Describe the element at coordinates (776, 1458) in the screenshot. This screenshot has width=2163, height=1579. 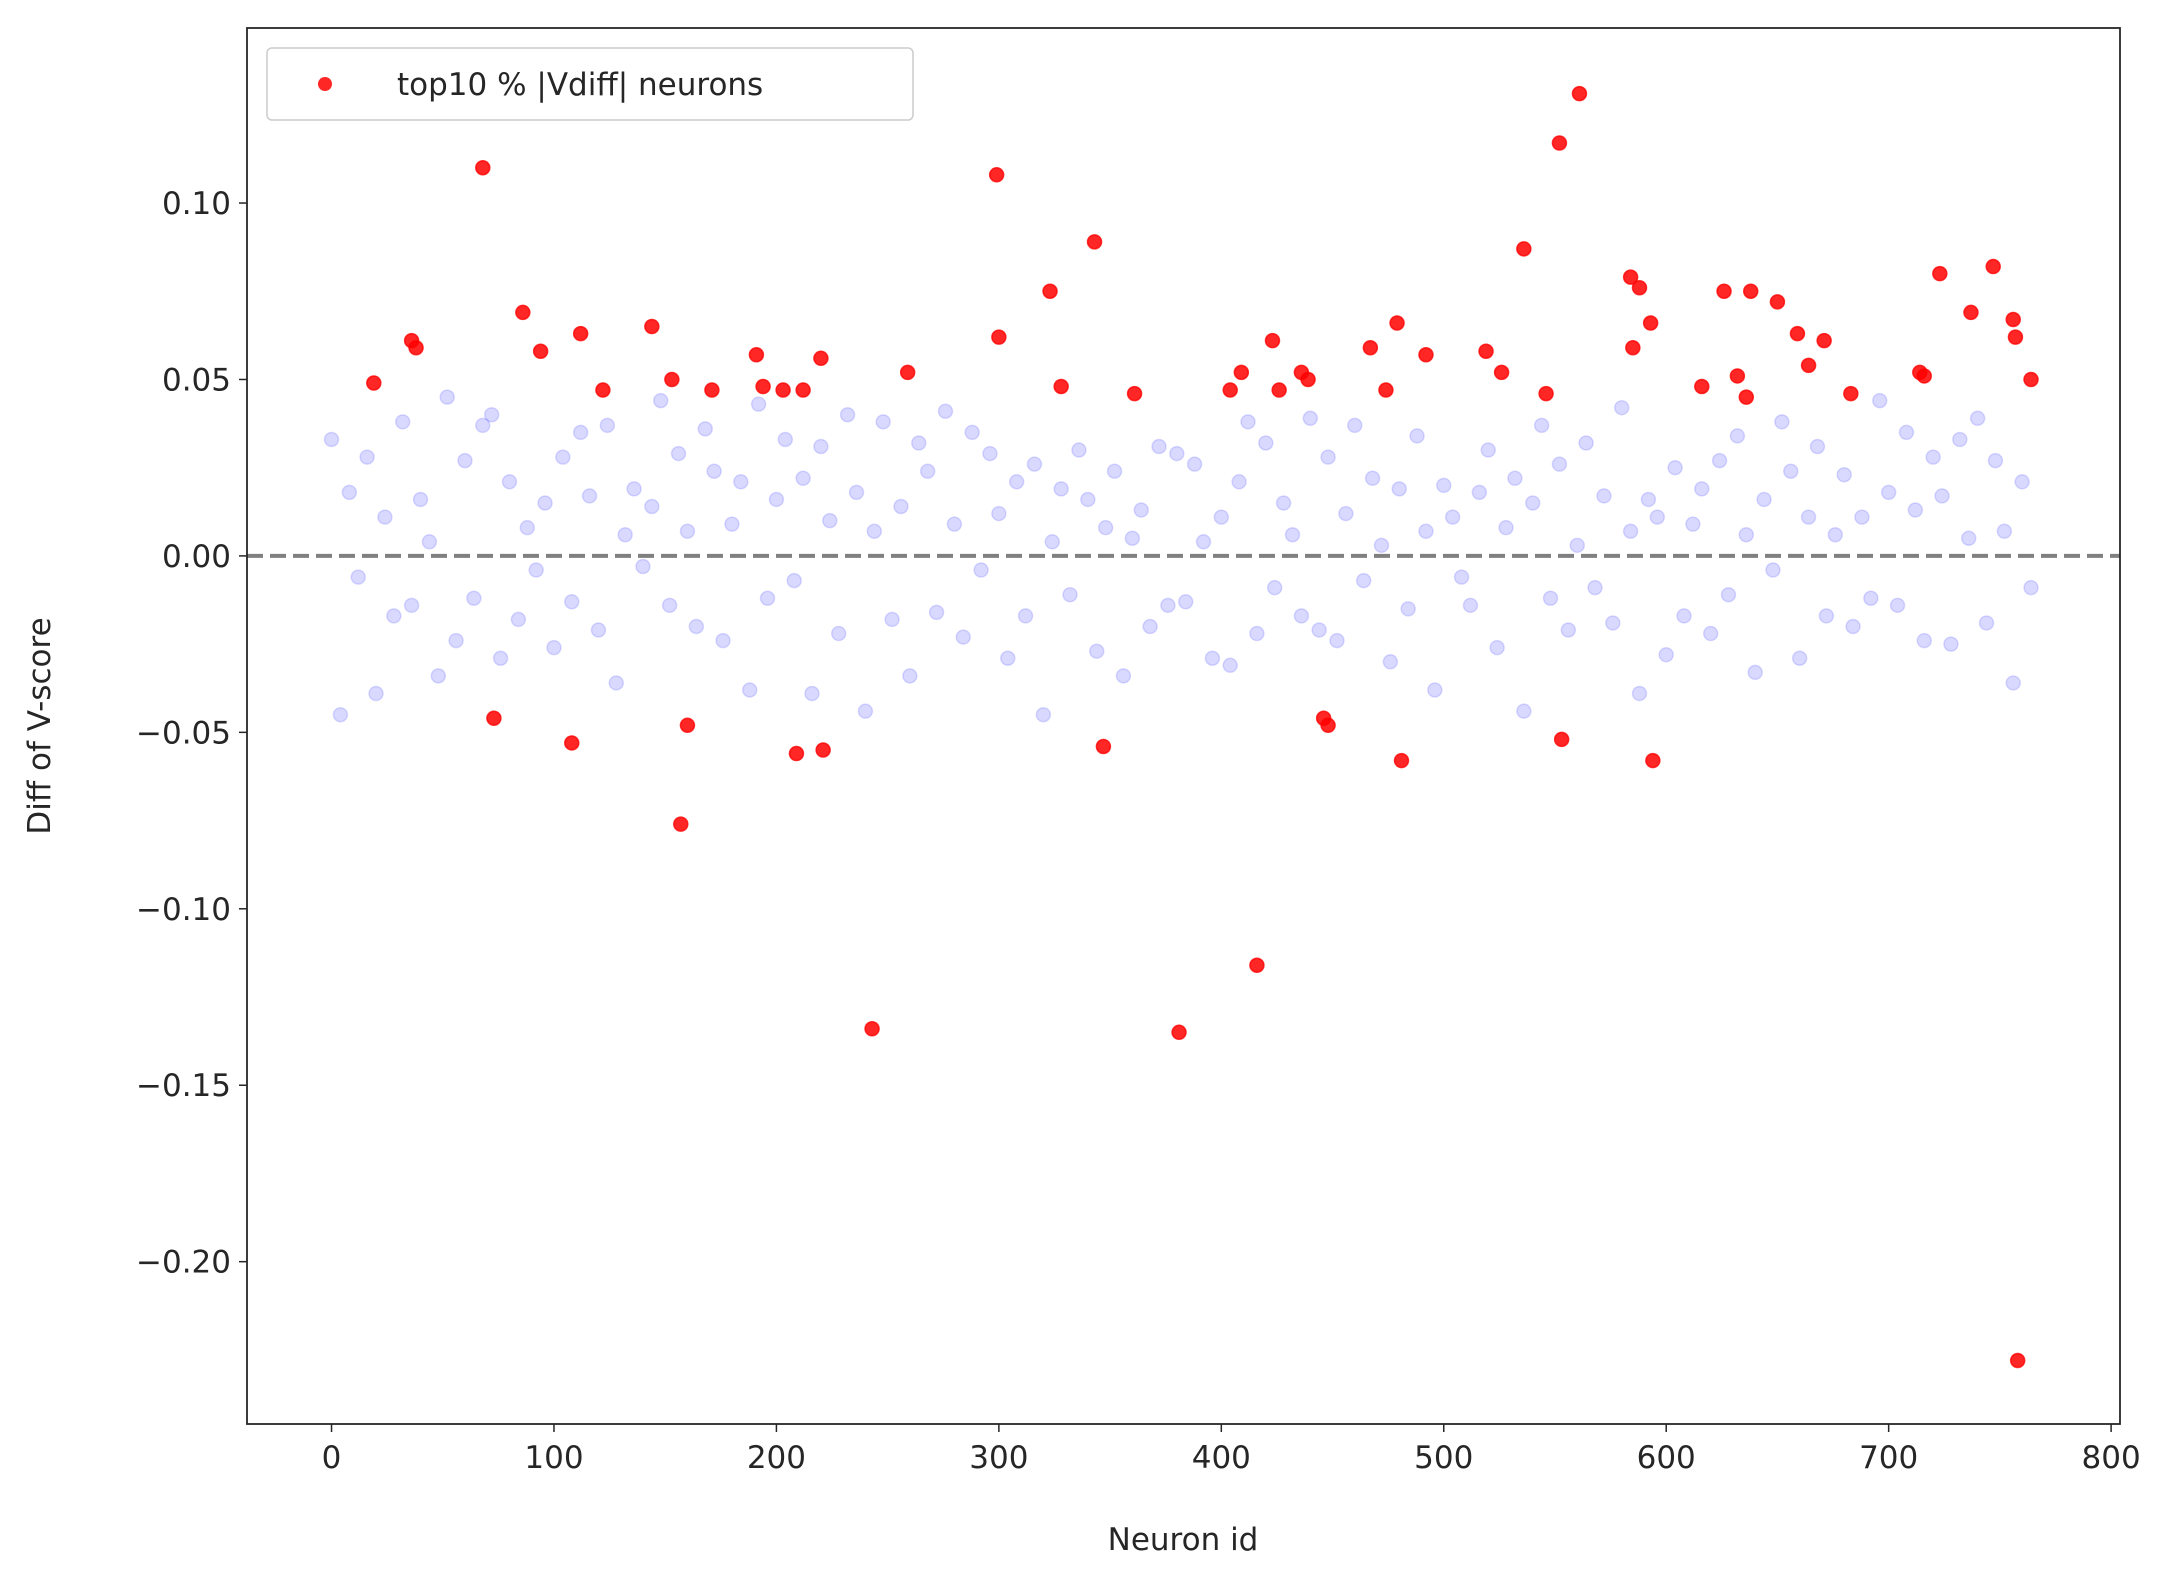
I see `x-tick-label: 200` at that location.